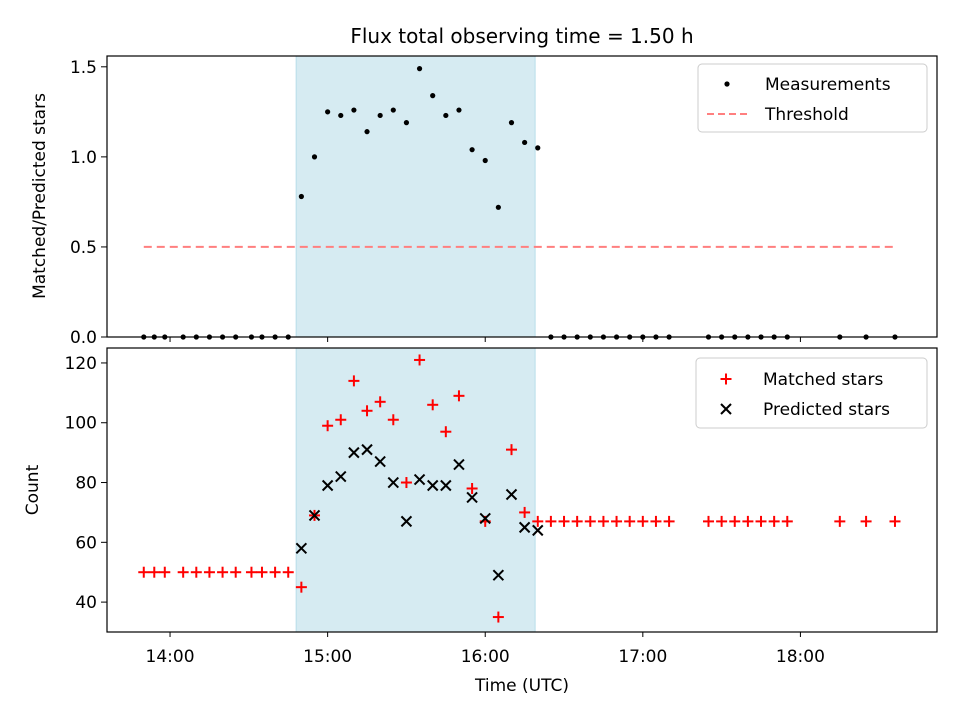 This screenshot has width=960, height=720. Describe the element at coordinates (81, 364) in the screenshot. I see `y-tick-label: 120` at that location.